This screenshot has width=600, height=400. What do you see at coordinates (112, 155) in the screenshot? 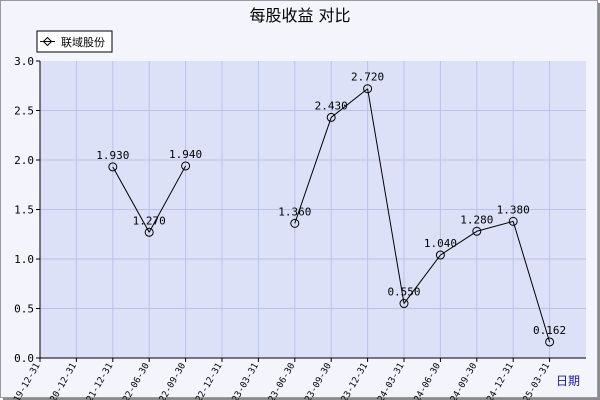
I see `data-label: 1.930` at bounding box center [112, 155].